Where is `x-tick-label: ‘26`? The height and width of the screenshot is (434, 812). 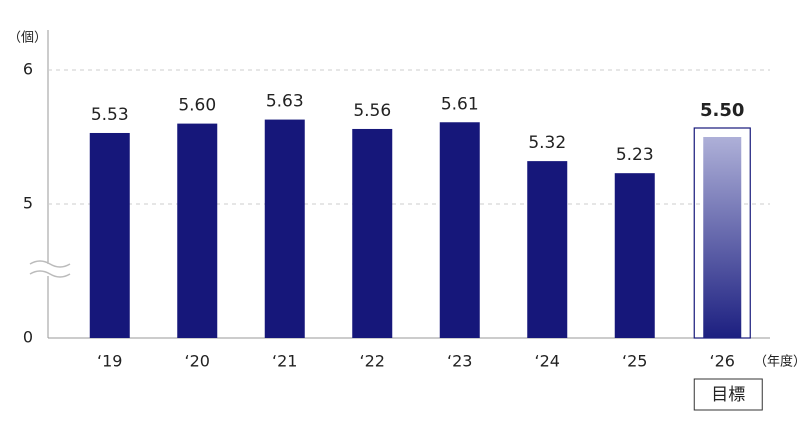
x-tick-label: ‘26 is located at coordinates (722, 361).